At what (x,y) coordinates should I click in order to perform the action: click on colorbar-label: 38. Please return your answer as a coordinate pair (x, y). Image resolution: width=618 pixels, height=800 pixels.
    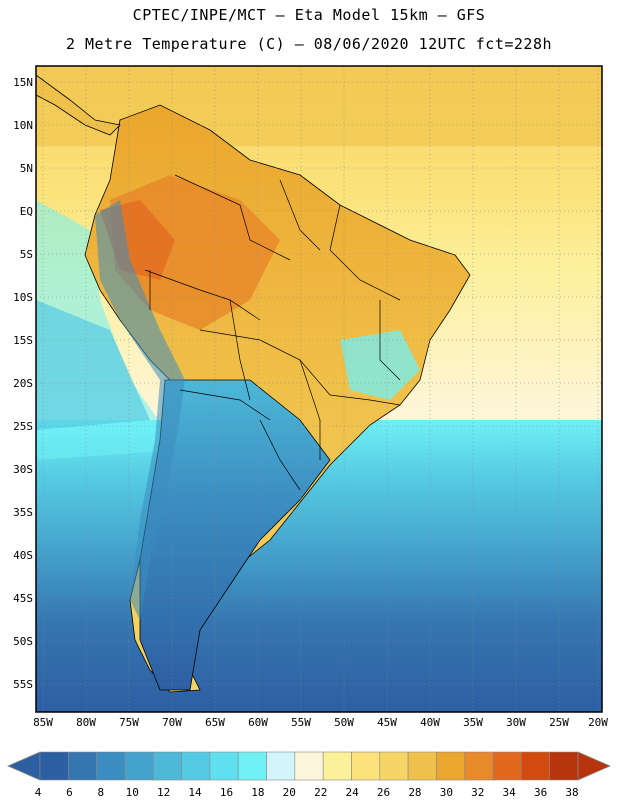
    Looking at the image, I should click on (571, 792).